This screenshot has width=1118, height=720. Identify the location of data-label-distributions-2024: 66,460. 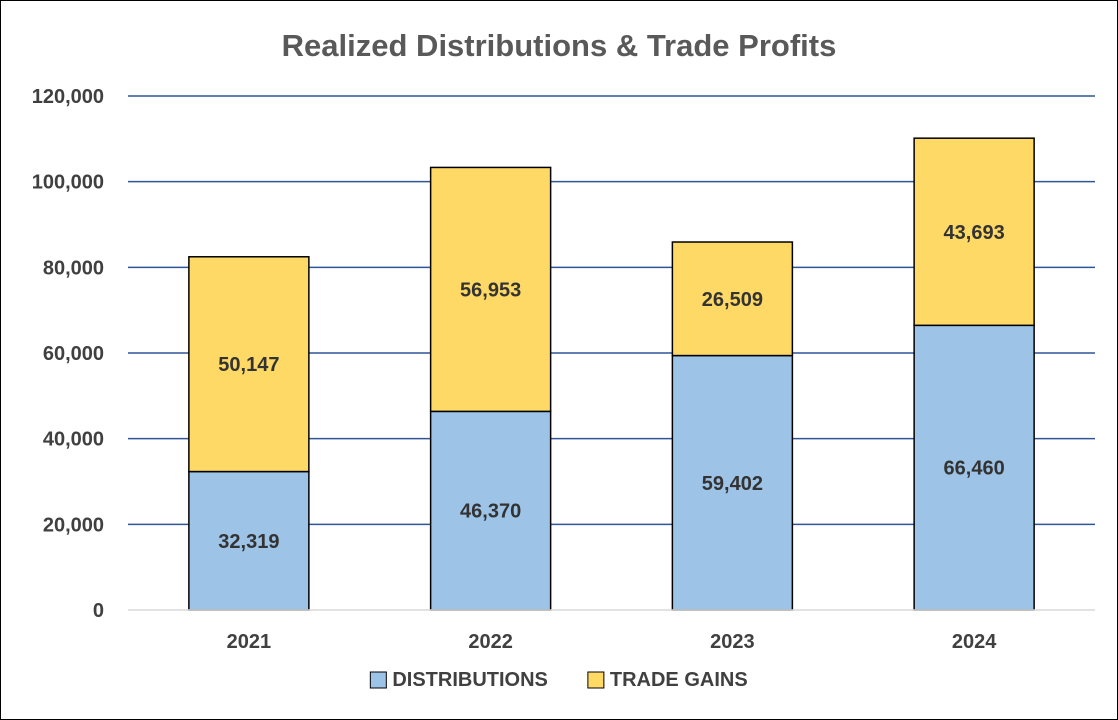
(974, 469).